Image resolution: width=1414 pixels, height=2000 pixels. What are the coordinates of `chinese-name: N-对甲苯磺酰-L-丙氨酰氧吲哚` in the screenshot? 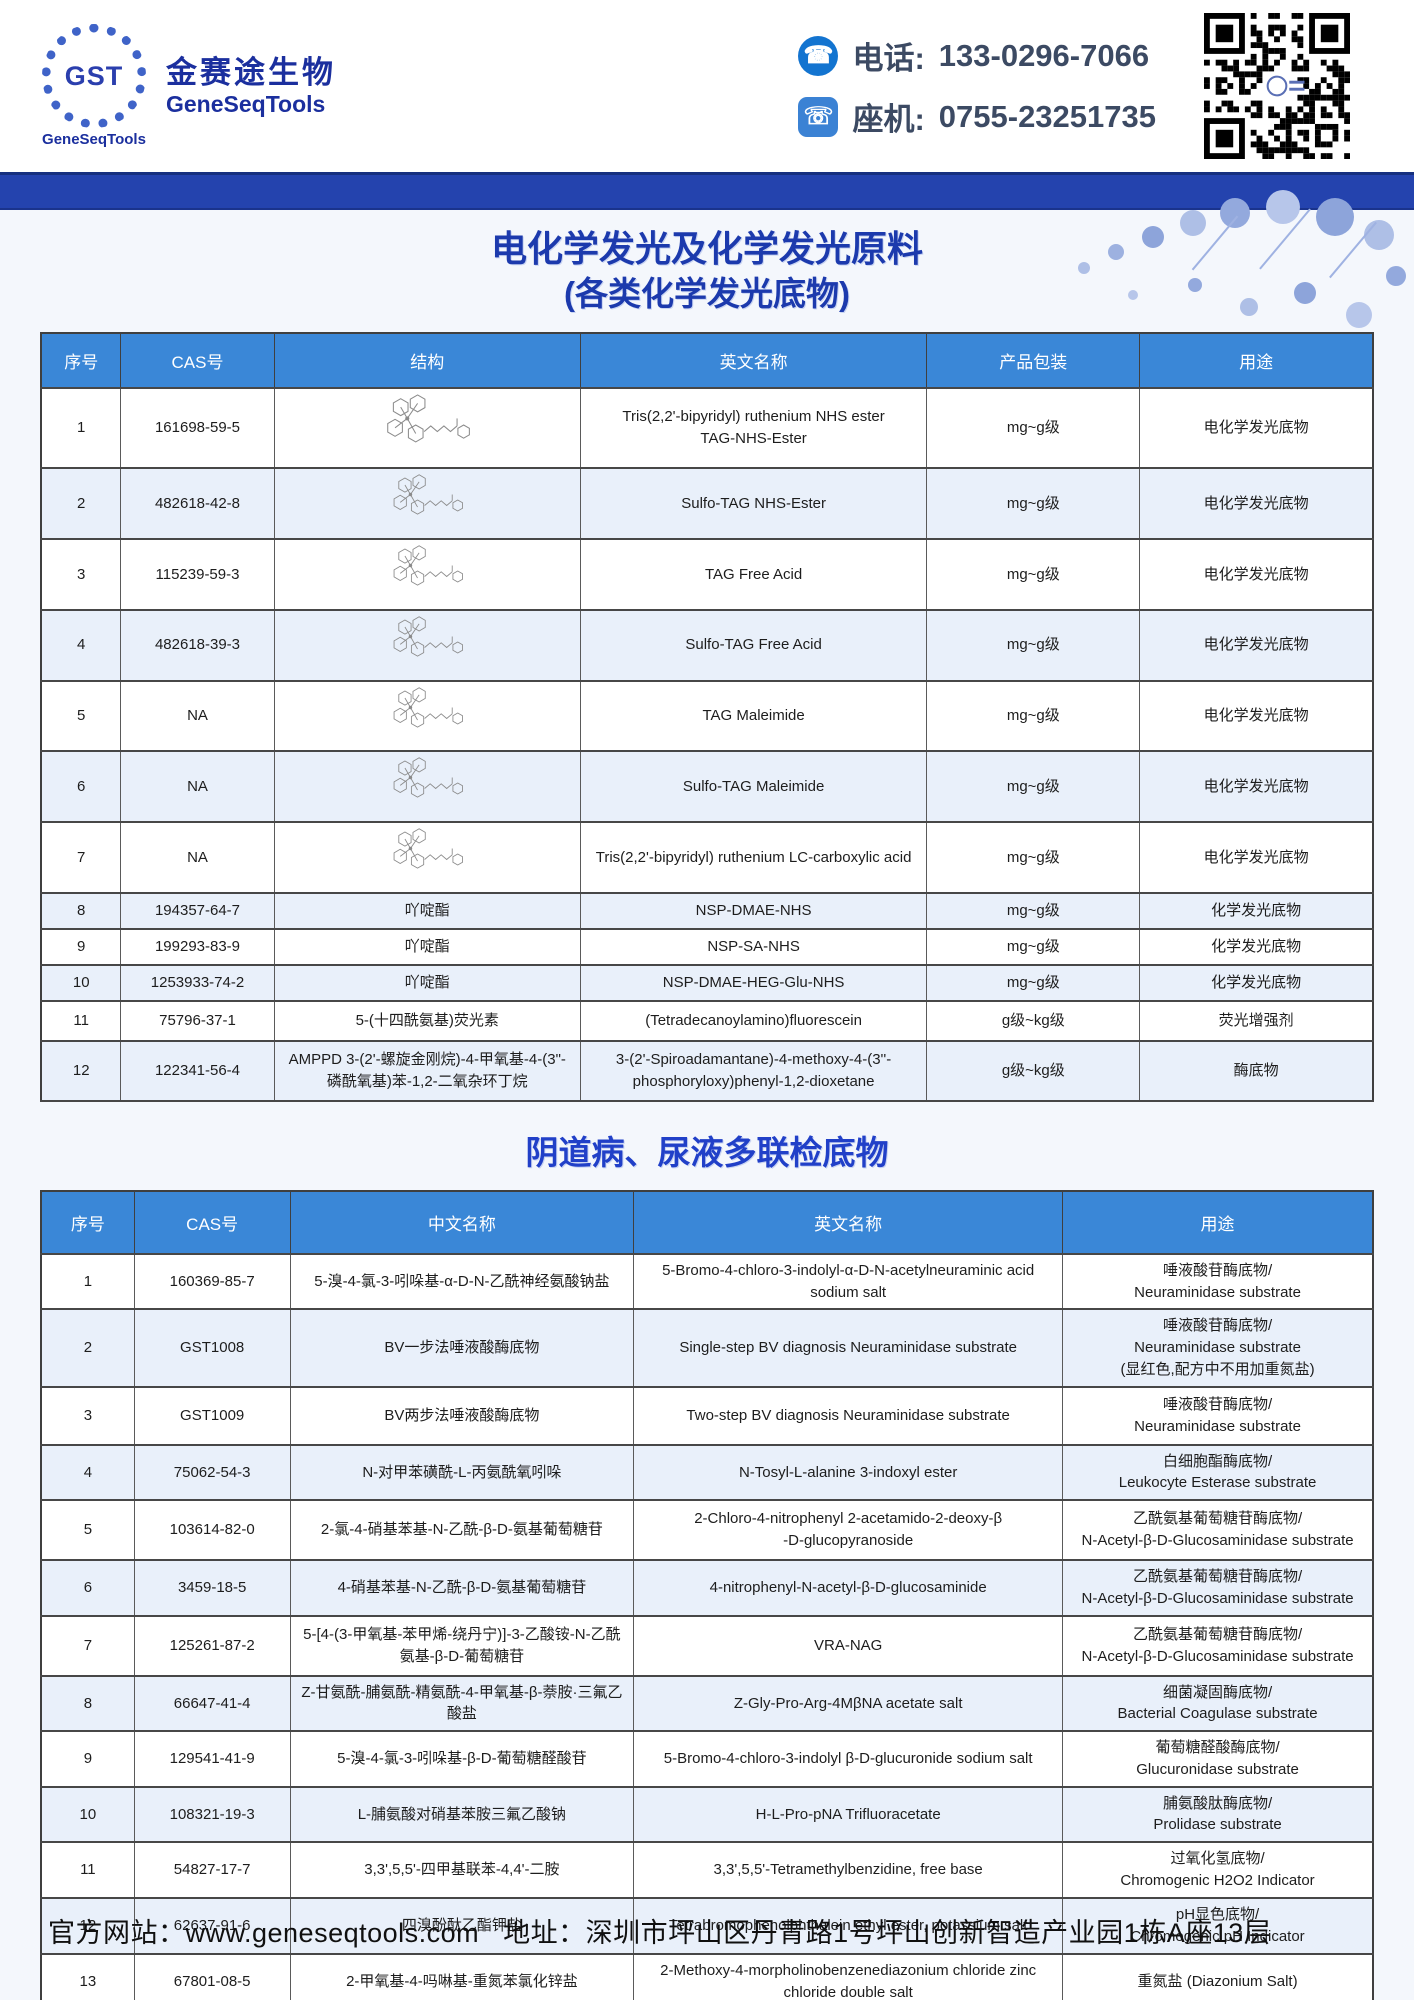 It's located at (462, 1472).